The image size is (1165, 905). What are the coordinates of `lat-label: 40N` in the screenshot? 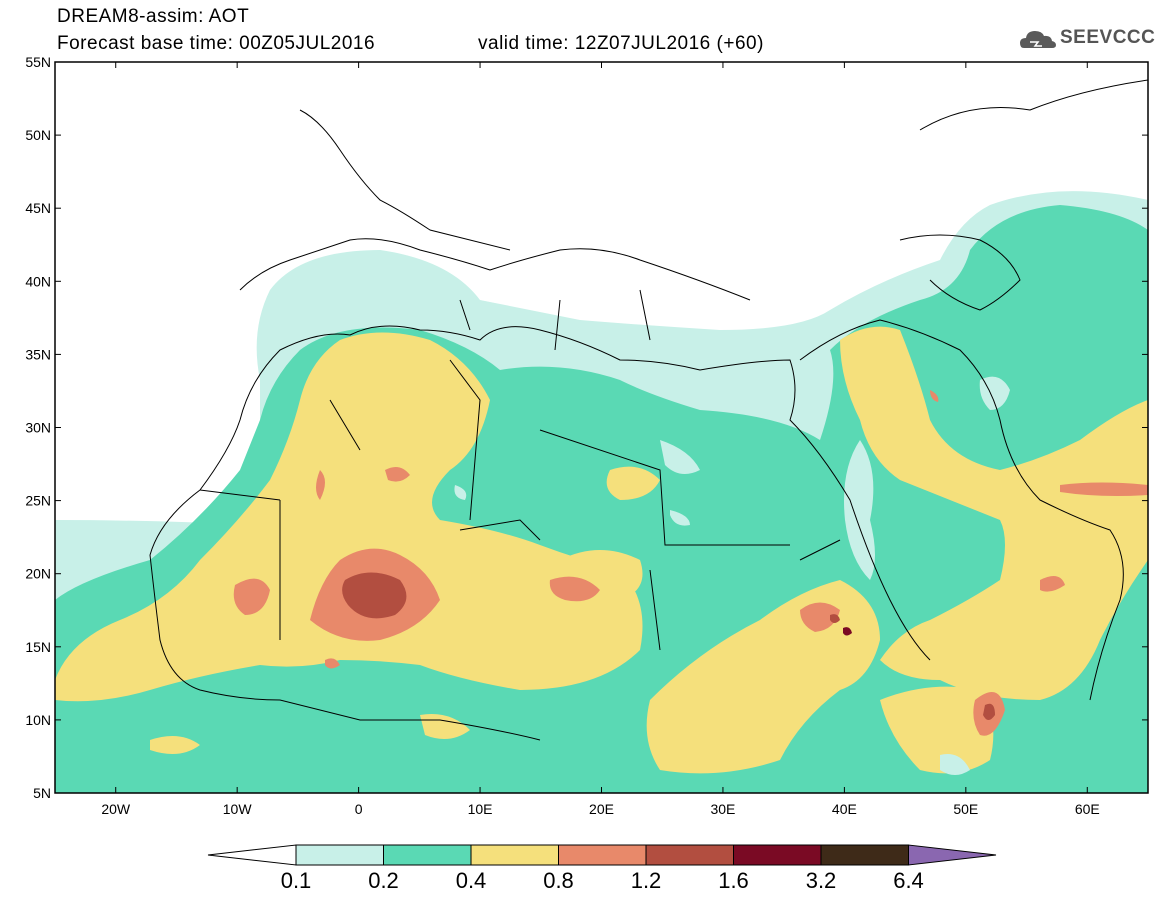 It's located at (38, 281).